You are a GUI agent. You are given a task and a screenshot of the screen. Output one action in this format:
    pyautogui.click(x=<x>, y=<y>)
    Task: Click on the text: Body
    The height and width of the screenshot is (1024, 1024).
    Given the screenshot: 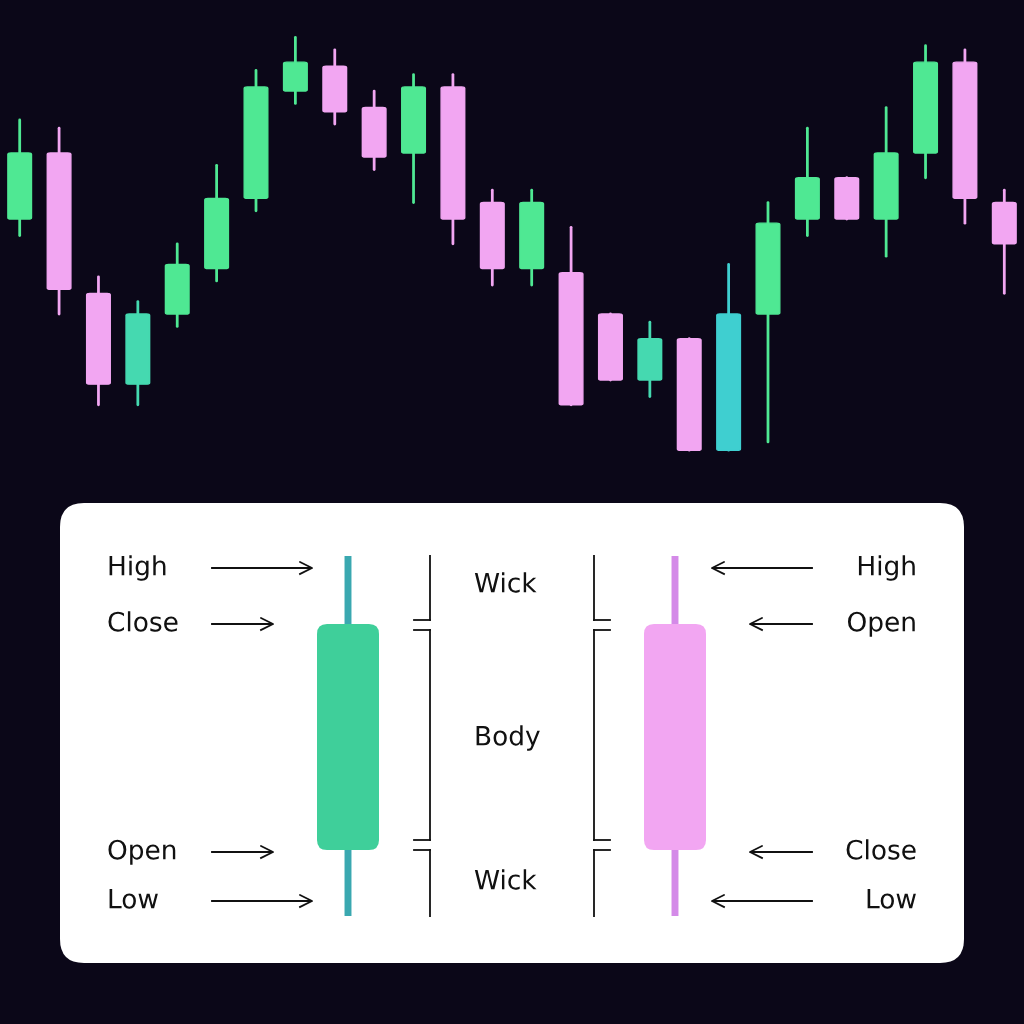 What is the action you would take?
    pyautogui.click(x=508, y=738)
    